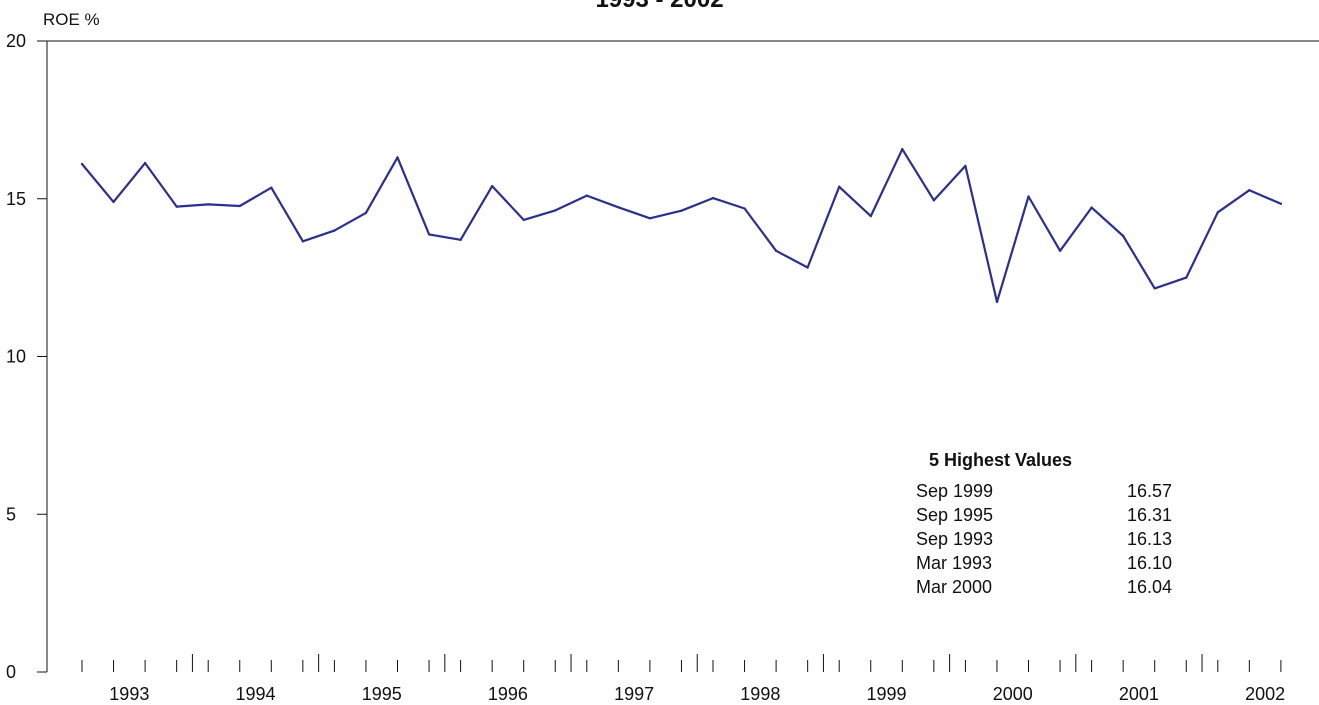 The image size is (1319, 705). Describe the element at coordinates (334, 230) in the screenshot. I see `data-point-mar-1995` at that location.